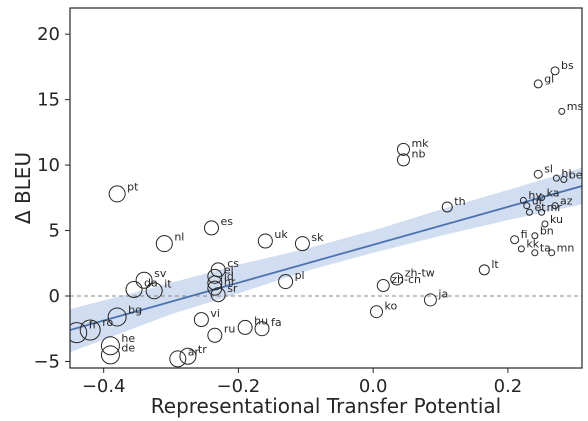 The image size is (588, 421). What do you see at coordinates (202, 349) in the screenshot?
I see `point-label-tr: tr` at bounding box center [202, 349].